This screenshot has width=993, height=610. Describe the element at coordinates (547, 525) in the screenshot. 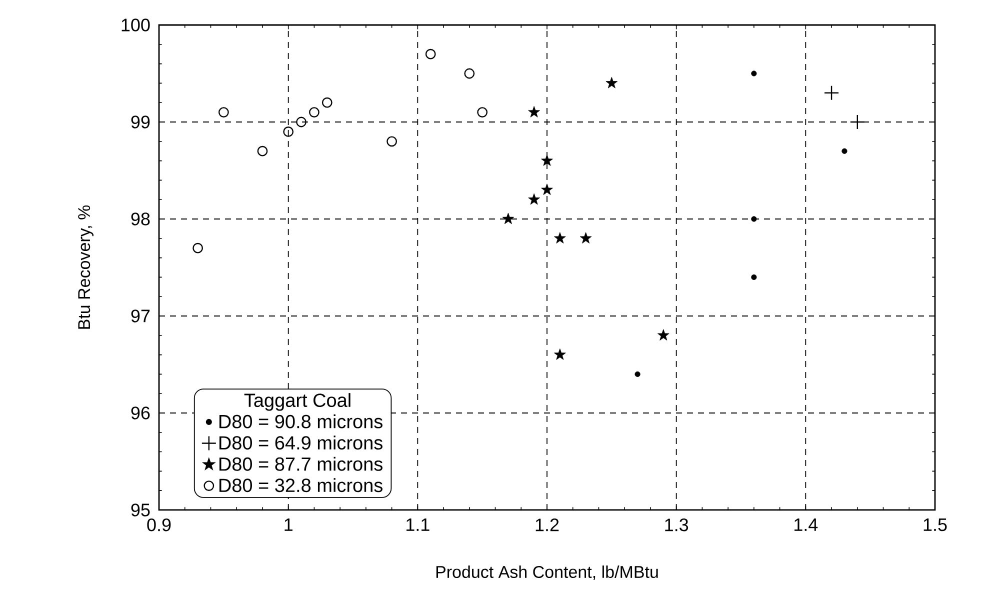

I see `x-tick-label: 1.2` at that location.